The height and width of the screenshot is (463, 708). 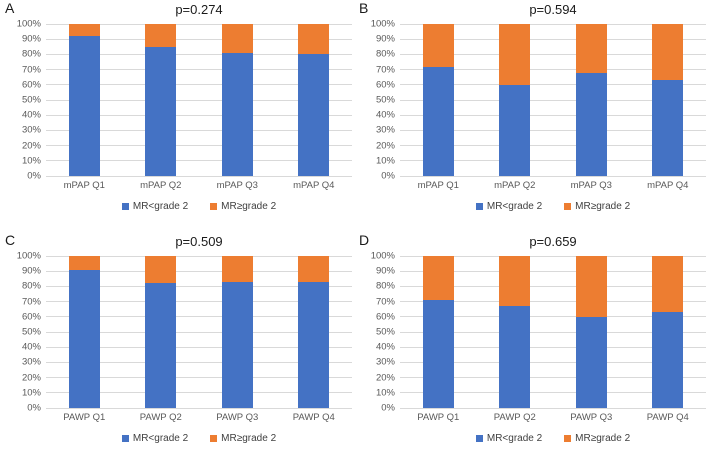 I want to click on panel-title: p=0.659, so click(x=553, y=241).